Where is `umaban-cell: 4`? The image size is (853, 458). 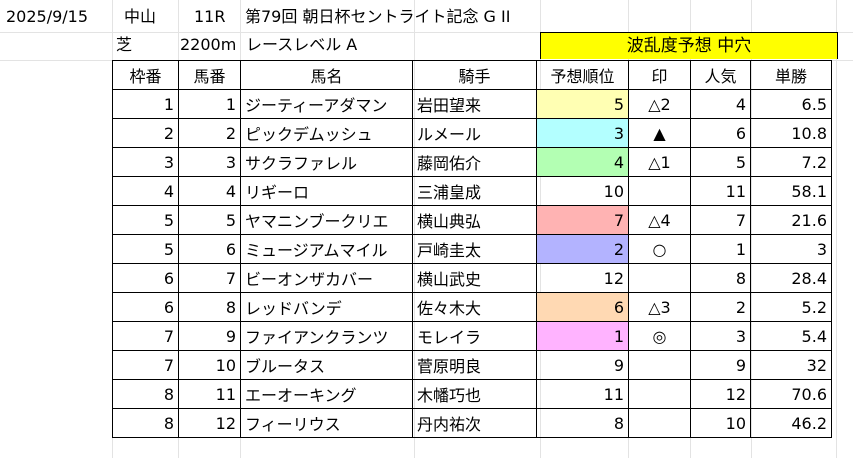
umaban-cell: 4 is located at coordinates (209, 191).